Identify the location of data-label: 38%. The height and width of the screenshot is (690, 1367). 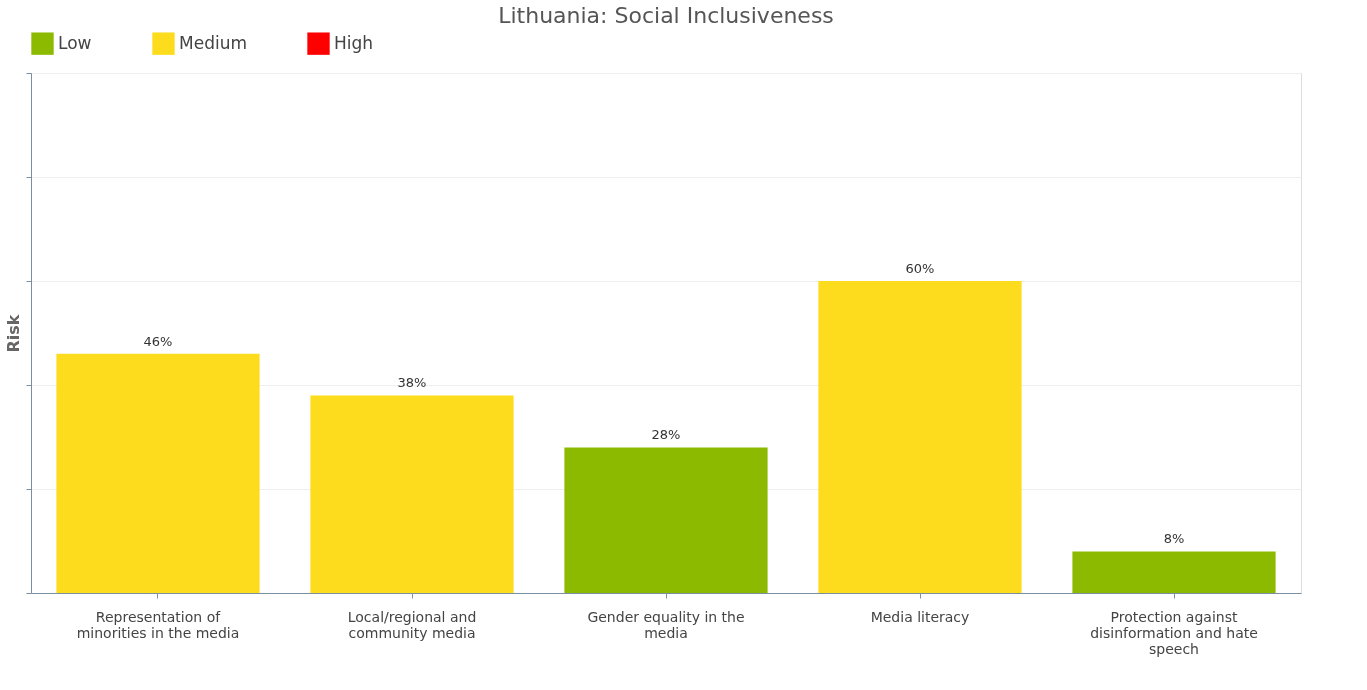
(412, 383).